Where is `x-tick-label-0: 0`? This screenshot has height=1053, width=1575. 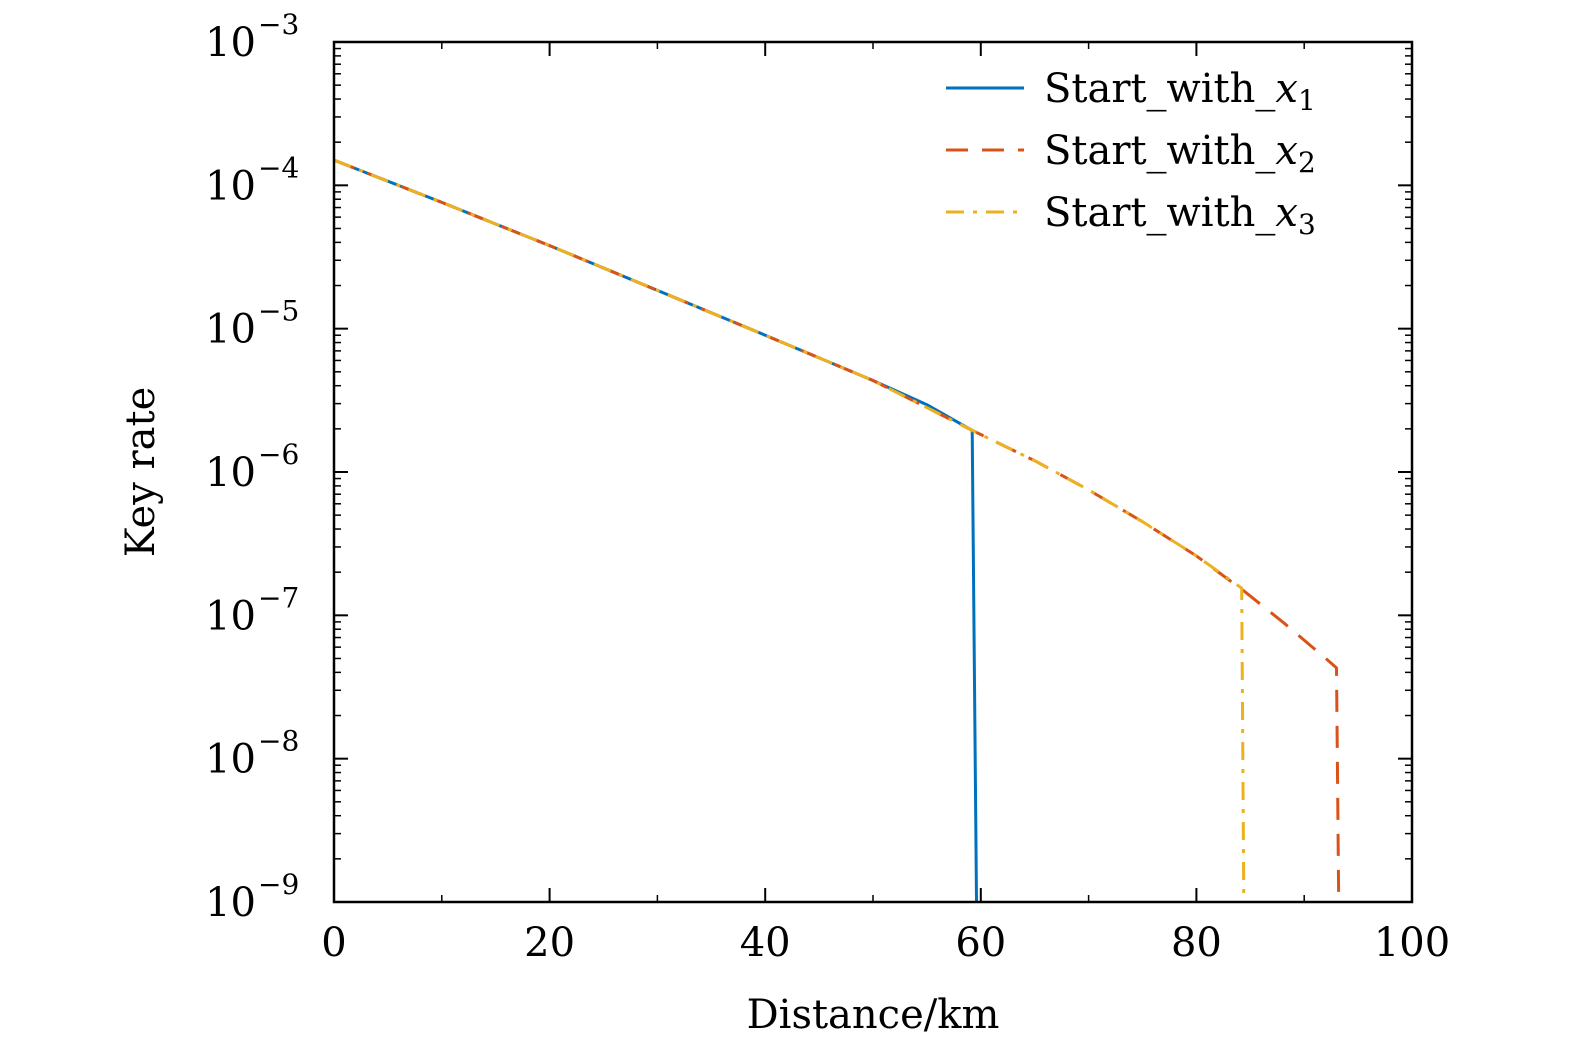
x-tick-label-0: 0 is located at coordinates (333, 943).